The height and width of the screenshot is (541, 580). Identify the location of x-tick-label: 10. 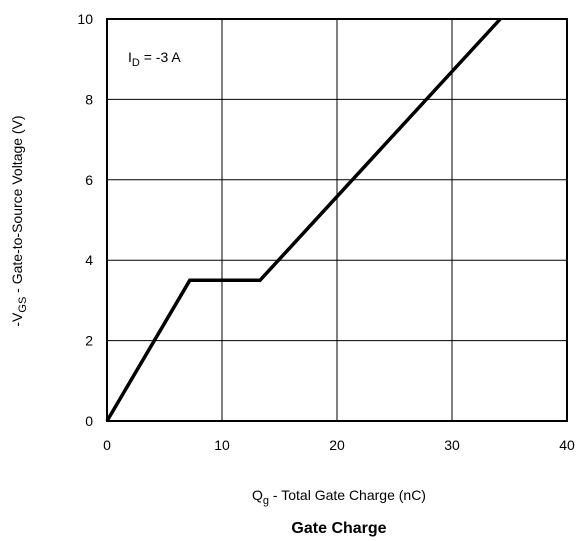
(222, 445).